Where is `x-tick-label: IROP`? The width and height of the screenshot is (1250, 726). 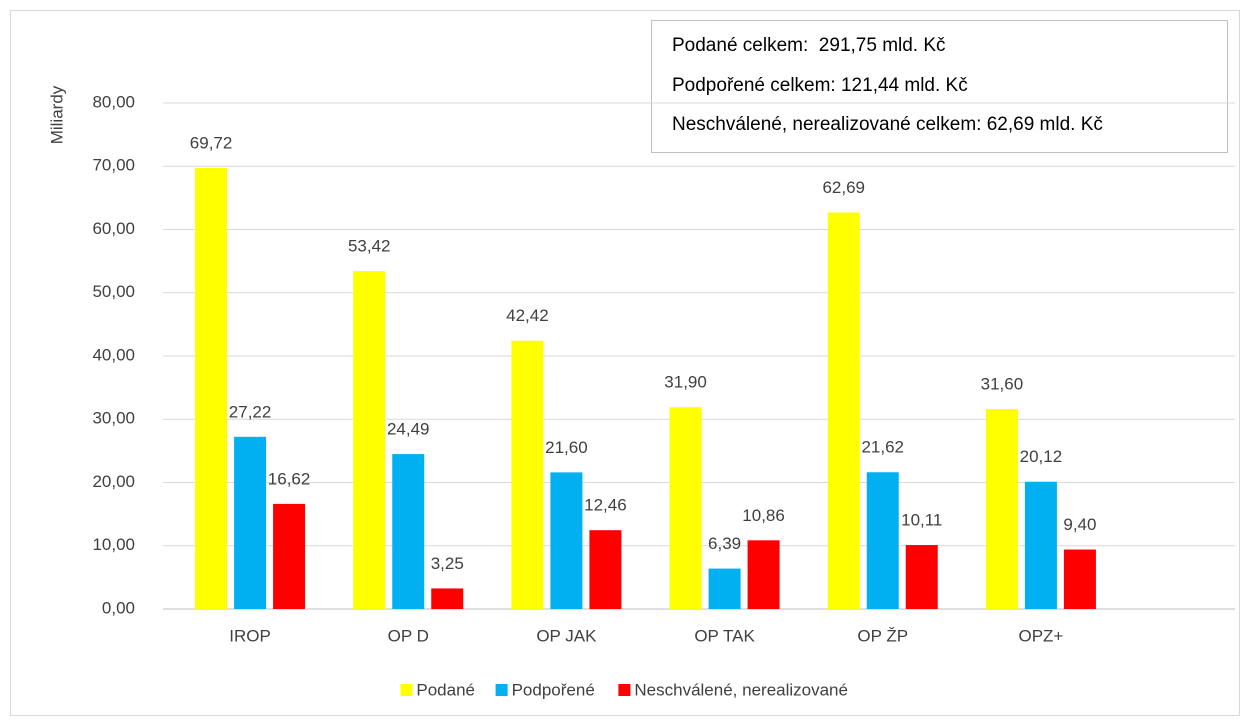 x-tick-label: IROP is located at coordinates (250, 635).